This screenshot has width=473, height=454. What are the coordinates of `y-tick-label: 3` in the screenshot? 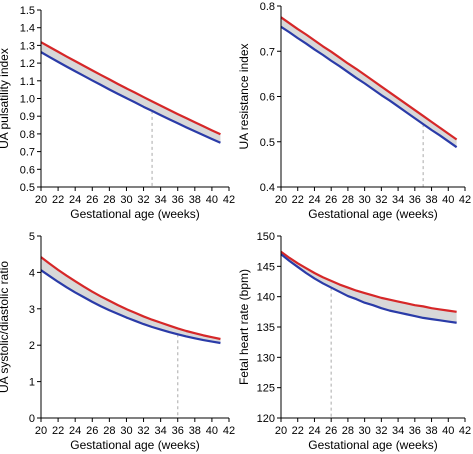 It's located at (32, 310).